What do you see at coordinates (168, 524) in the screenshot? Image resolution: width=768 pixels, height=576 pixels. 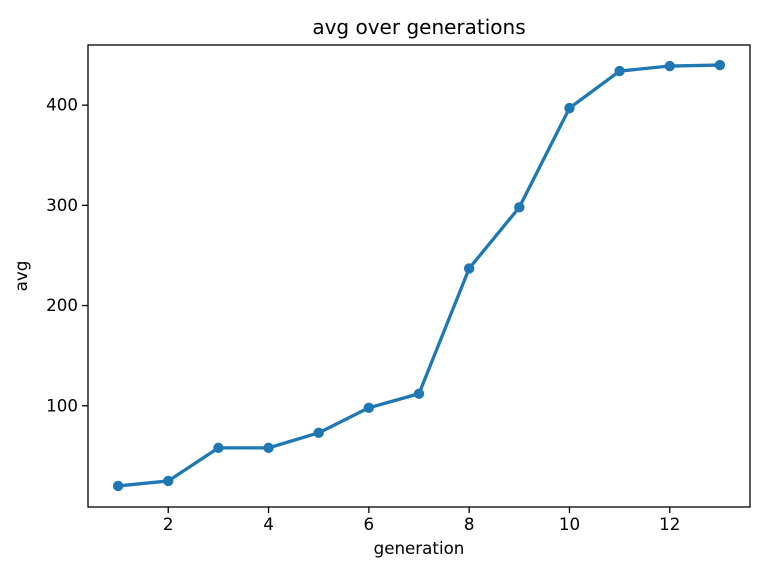 I see `x-tick-label: 2` at bounding box center [168, 524].